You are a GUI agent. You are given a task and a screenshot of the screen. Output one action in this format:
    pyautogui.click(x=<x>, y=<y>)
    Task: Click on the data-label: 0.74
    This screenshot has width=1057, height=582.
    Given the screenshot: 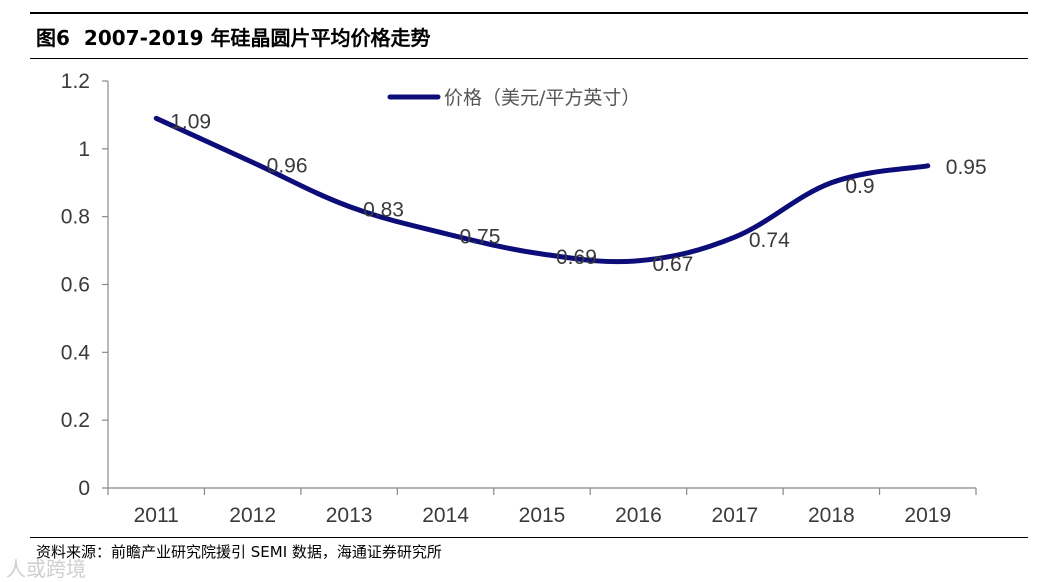 What is the action you would take?
    pyautogui.click(x=769, y=240)
    